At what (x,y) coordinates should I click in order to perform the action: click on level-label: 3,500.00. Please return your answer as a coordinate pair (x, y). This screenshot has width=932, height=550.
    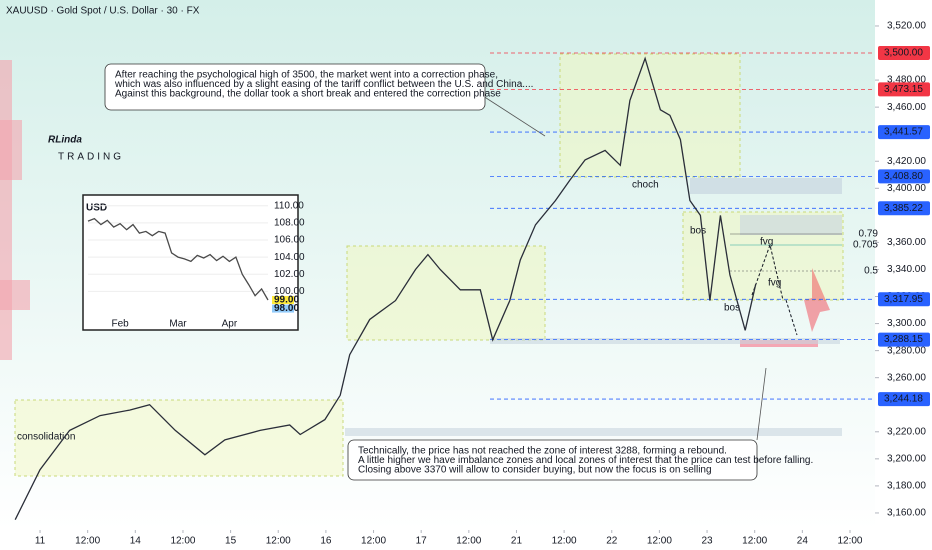
    Looking at the image, I should click on (903, 53).